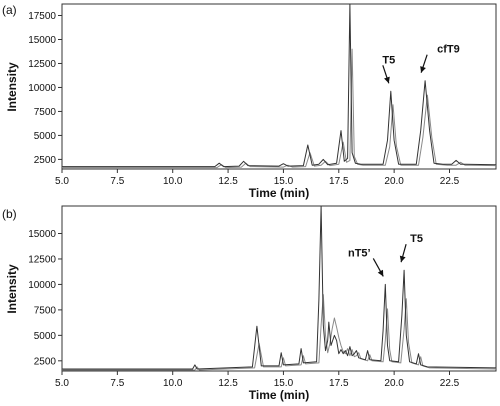 The image size is (500, 406). What do you see at coordinates (45, 298) in the screenshot?
I see `y-ticks-b: 2500 5000 7500 10000 12500 15000` at bounding box center [45, 298].